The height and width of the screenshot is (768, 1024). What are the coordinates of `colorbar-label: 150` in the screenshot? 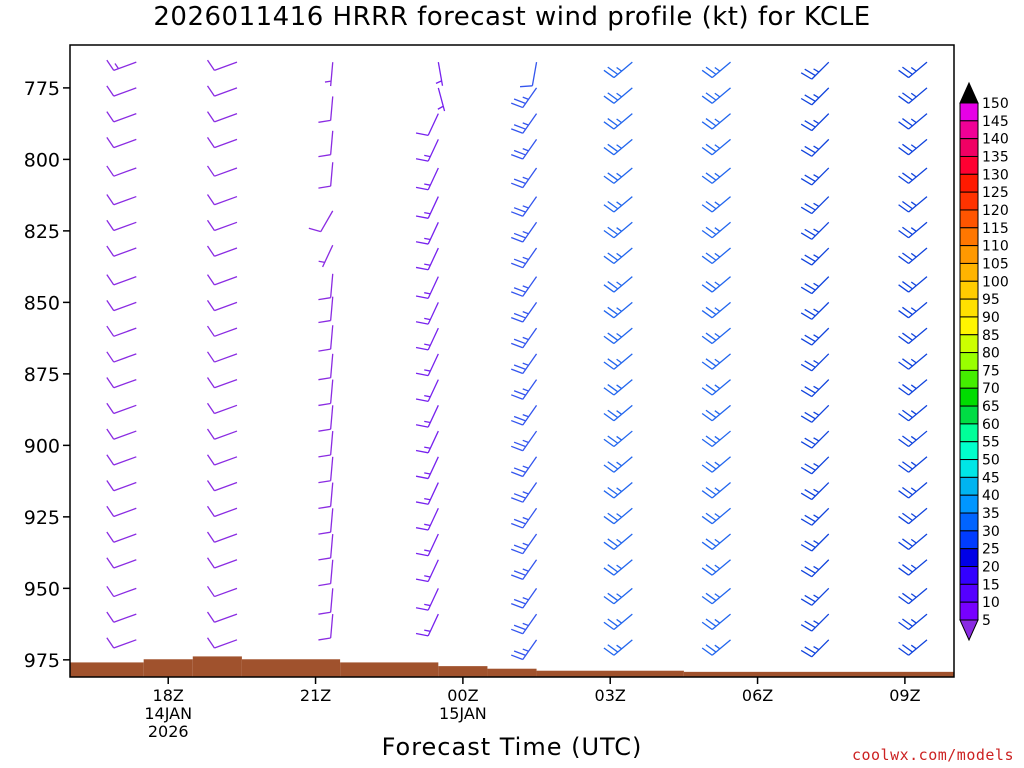 It's located at (995, 104).